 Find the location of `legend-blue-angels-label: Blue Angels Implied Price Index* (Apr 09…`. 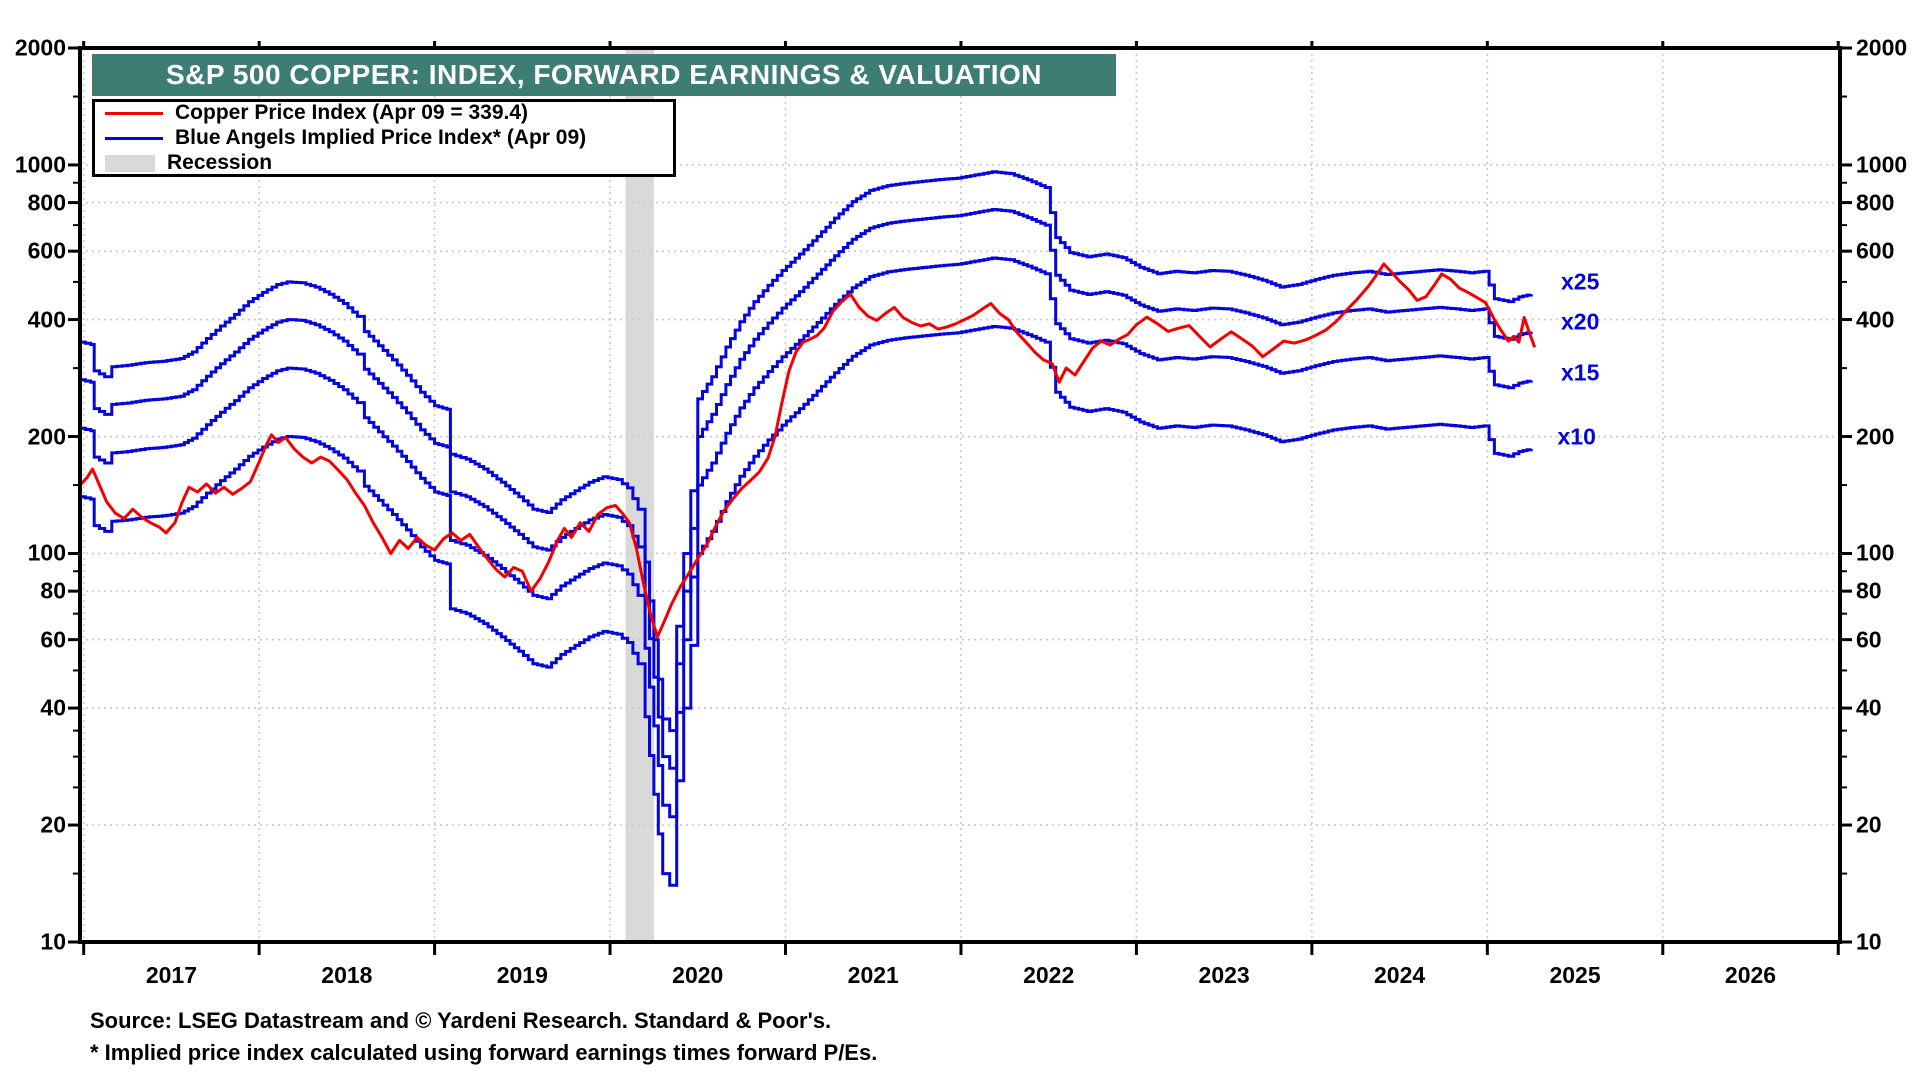

legend-blue-angels-label: Blue Angels Implied Price Index* (Apr 09… is located at coordinates (381, 137).